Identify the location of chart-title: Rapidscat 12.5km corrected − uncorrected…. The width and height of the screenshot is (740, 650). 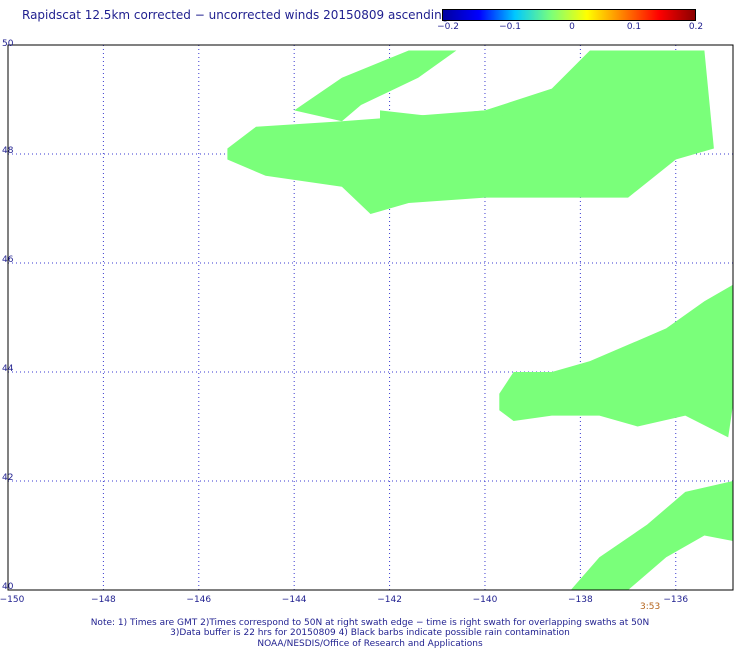
(236, 15).